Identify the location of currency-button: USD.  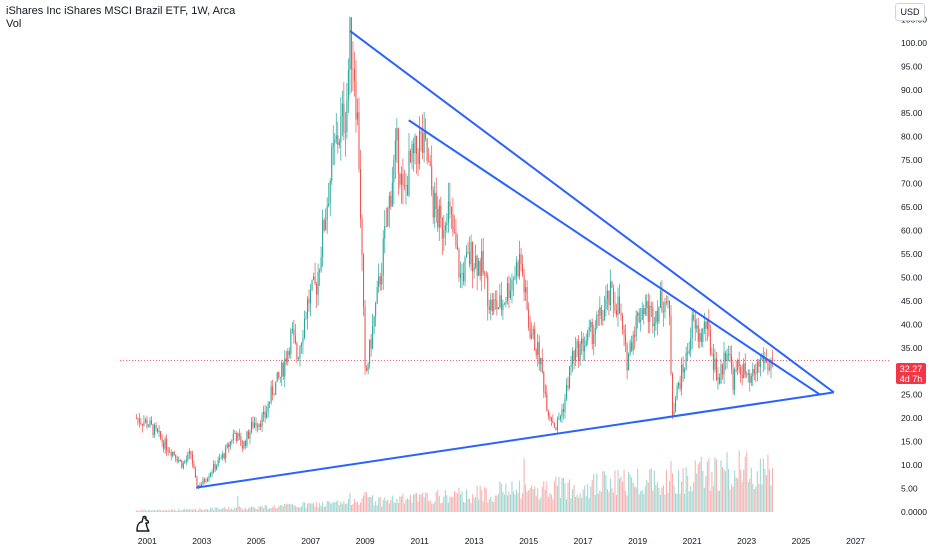
(910, 12).